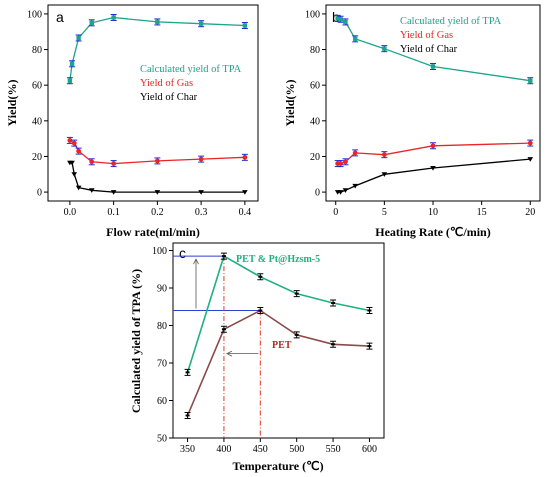  What do you see at coordinates (37, 121) in the screenshot?
I see `y-tick-label: 40` at bounding box center [37, 121].